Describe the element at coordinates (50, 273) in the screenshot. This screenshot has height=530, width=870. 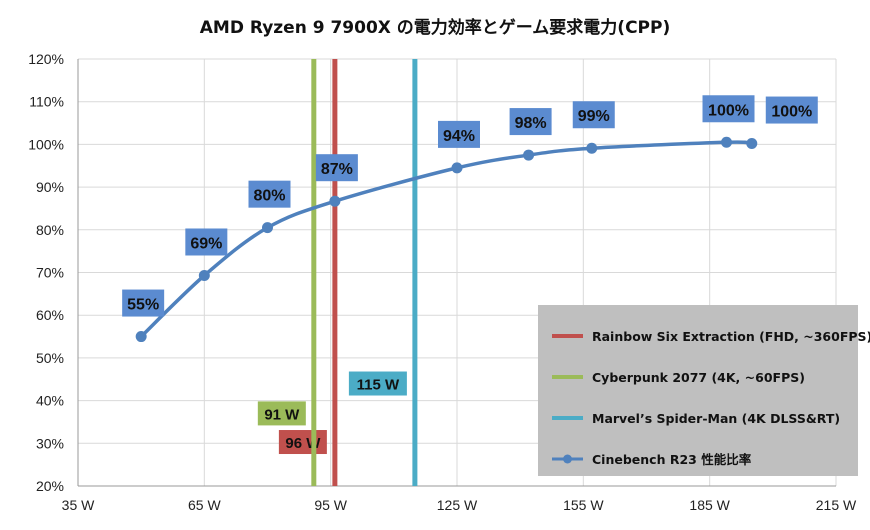
I see `y-tick-label: 70%` at that location.